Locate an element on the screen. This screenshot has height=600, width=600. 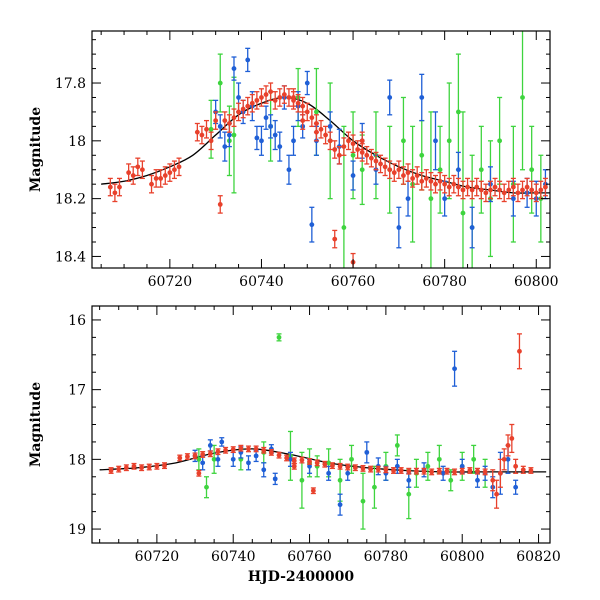
x-tick-label: 60820 is located at coordinates (538, 557).